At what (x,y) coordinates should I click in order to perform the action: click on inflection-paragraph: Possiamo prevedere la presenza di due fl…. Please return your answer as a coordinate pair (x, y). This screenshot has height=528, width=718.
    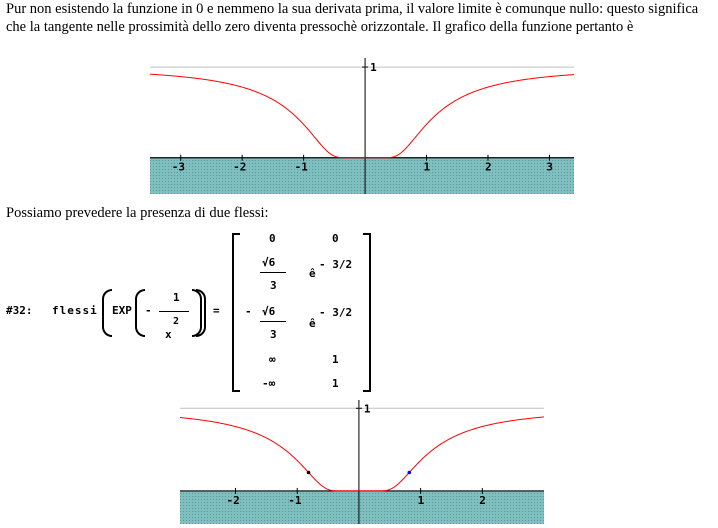
    Looking at the image, I should click on (137, 213).